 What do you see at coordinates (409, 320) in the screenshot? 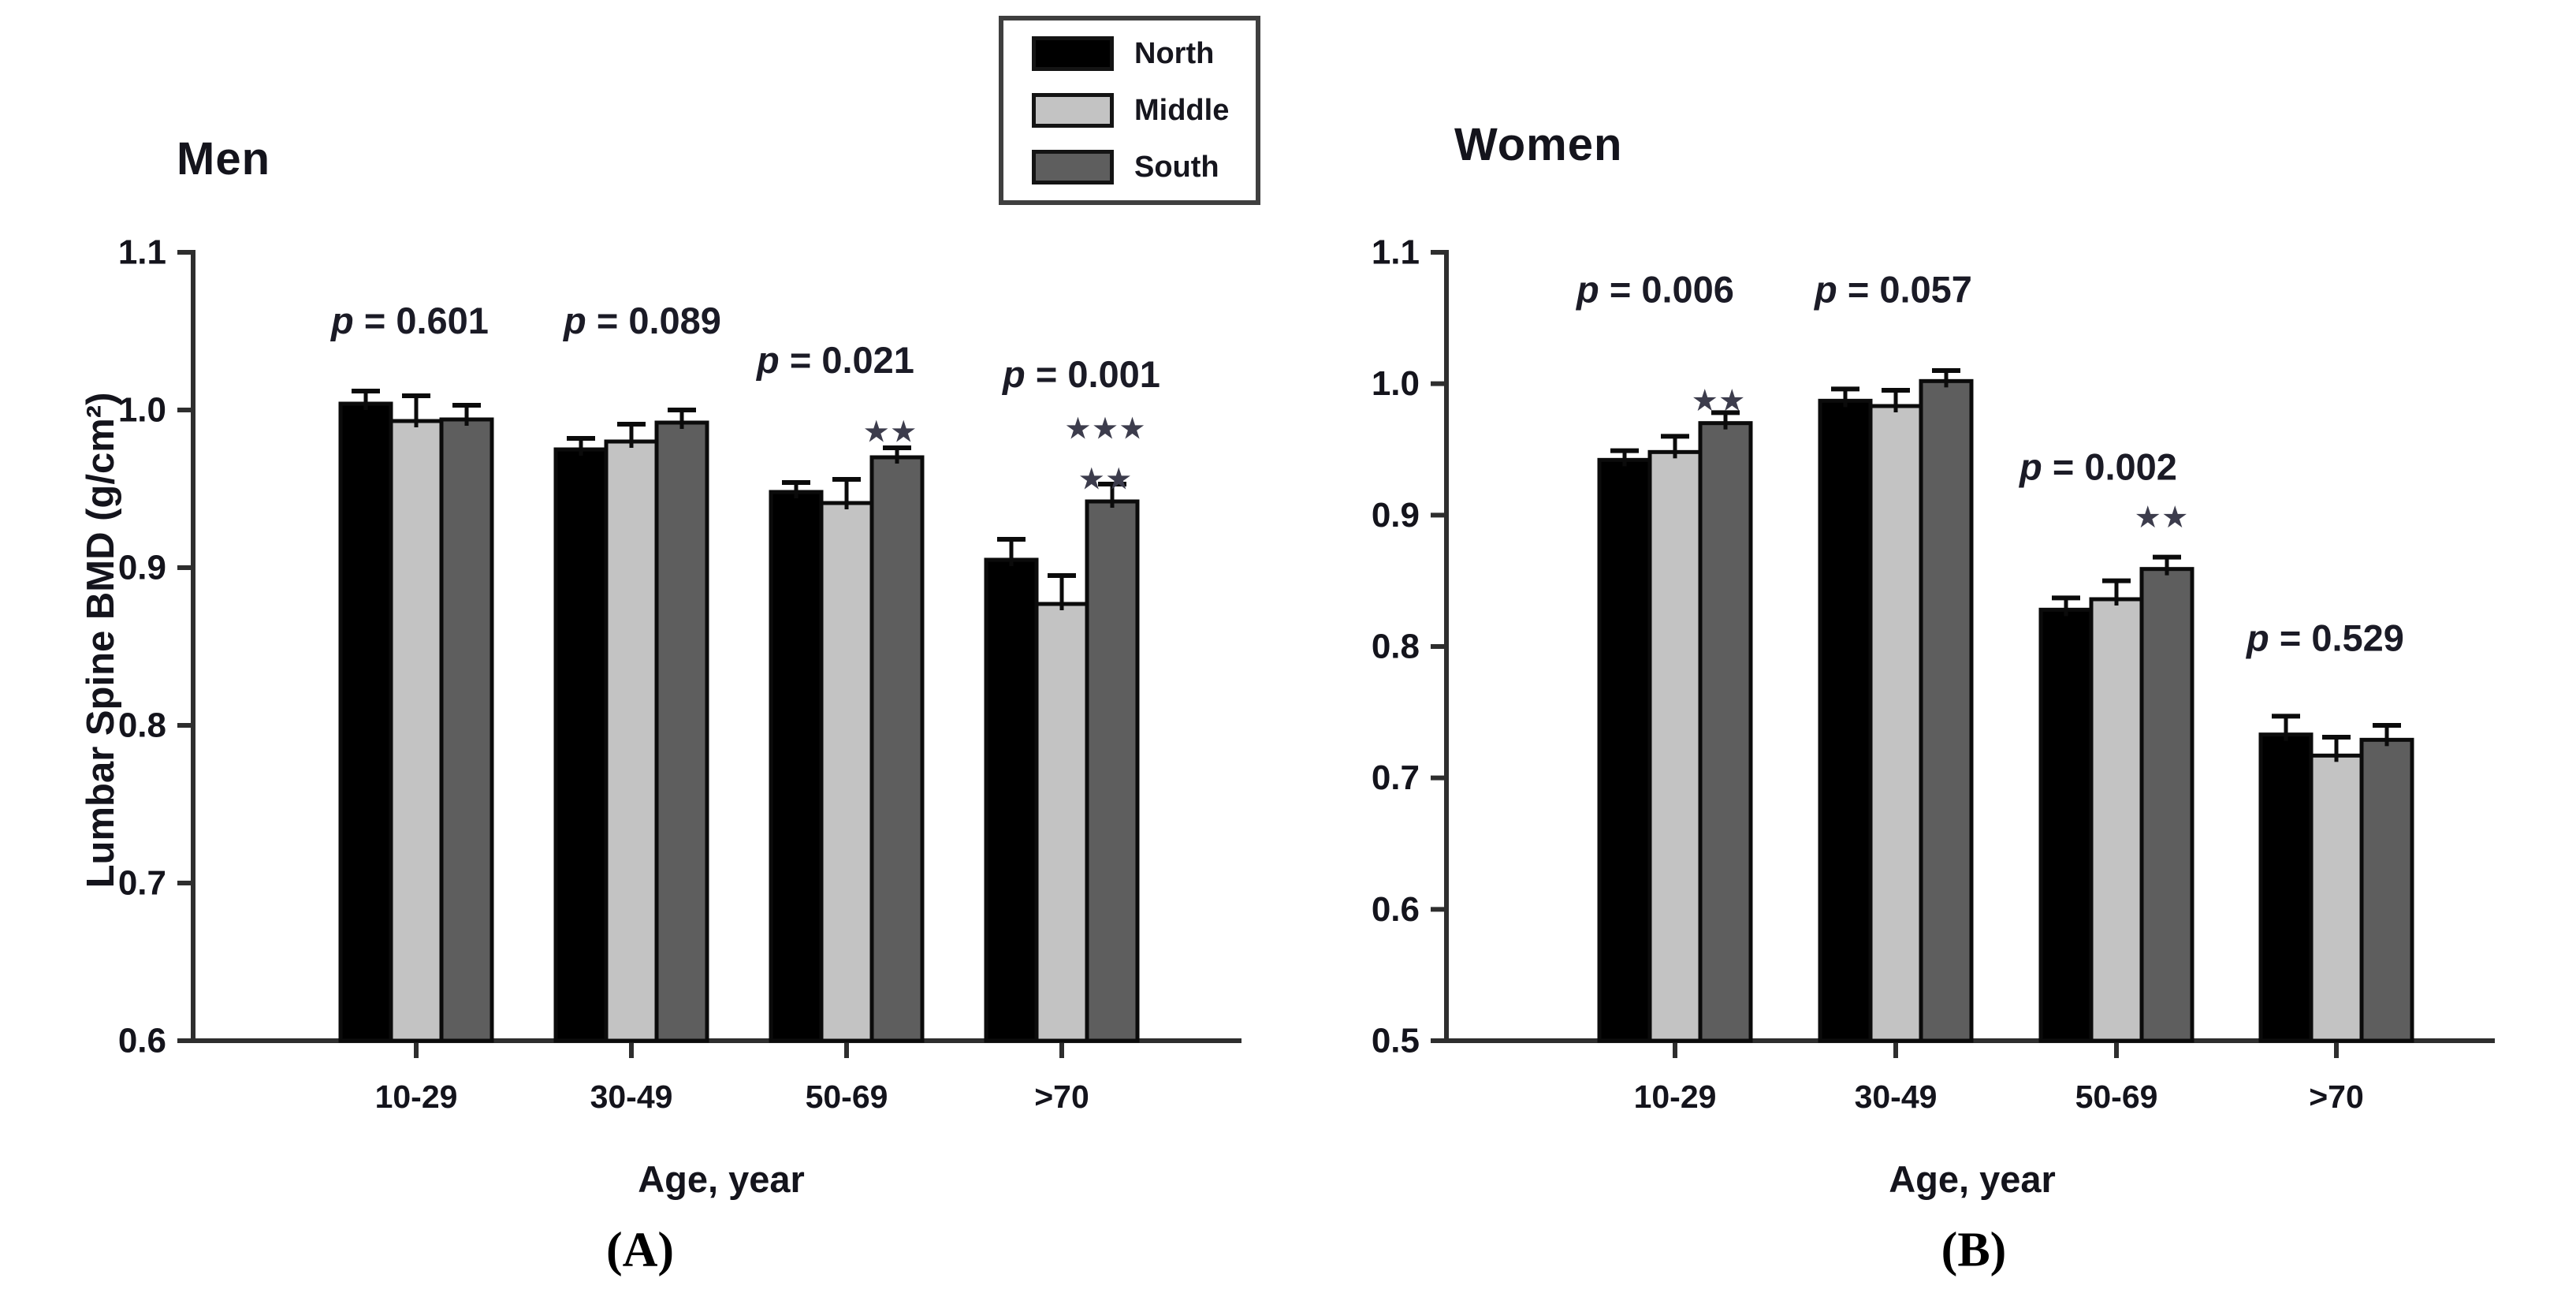
I see `p-value-label: p = 0.601` at bounding box center [409, 320].